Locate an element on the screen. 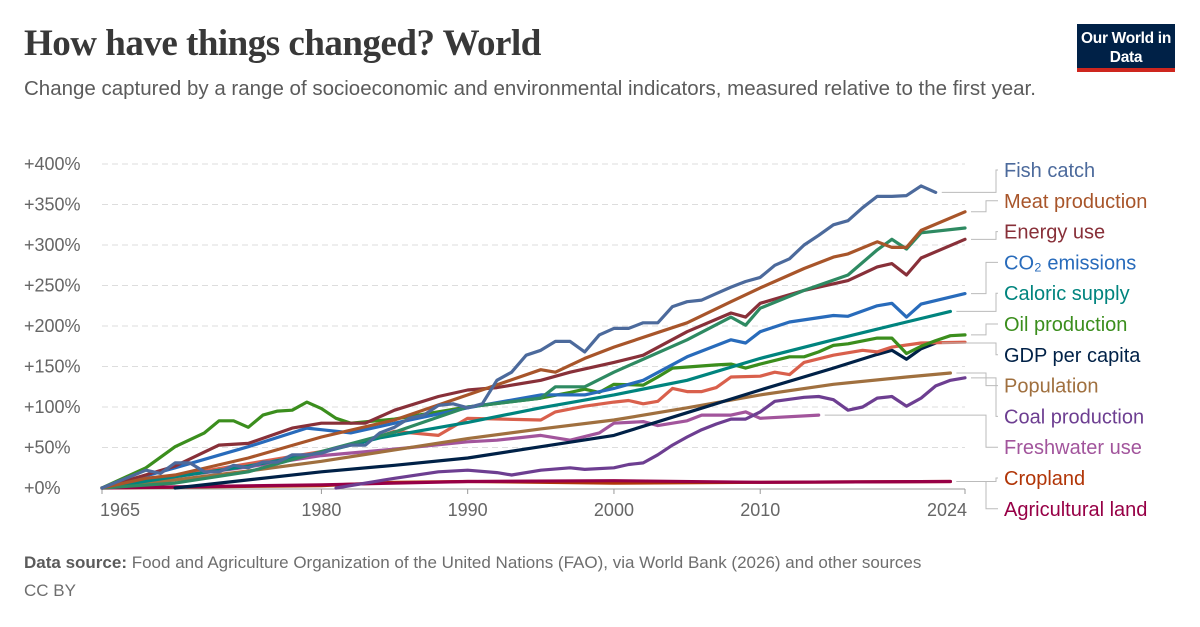 This screenshot has height=627, width=1200. legend-label-coal-production: Coal production is located at coordinates (1074, 417).